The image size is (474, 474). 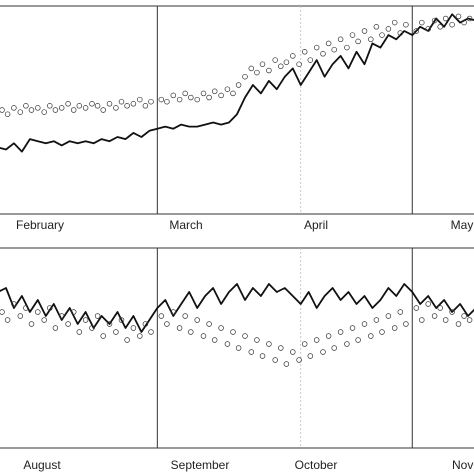 I want to click on month-label-3: May, so click(x=462, y=225).